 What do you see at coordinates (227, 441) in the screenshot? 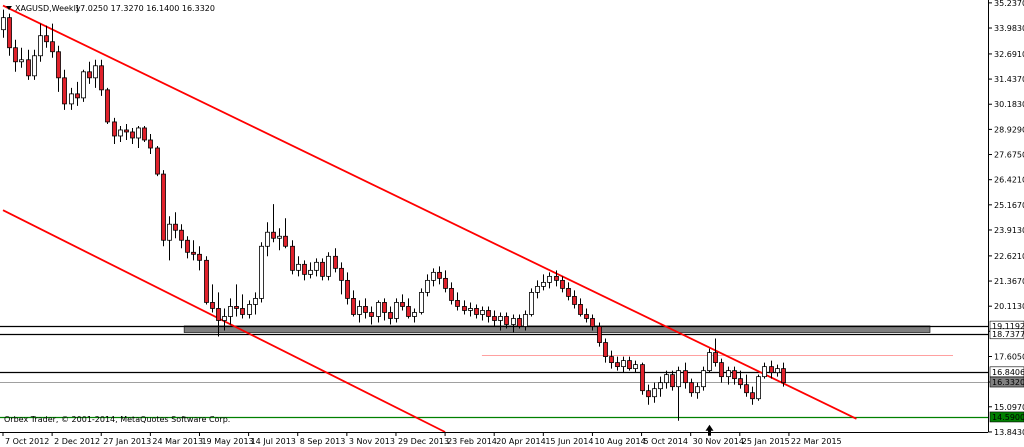
I see `time-tick-label: 19 May 2013` at bounding box center [227, 441].